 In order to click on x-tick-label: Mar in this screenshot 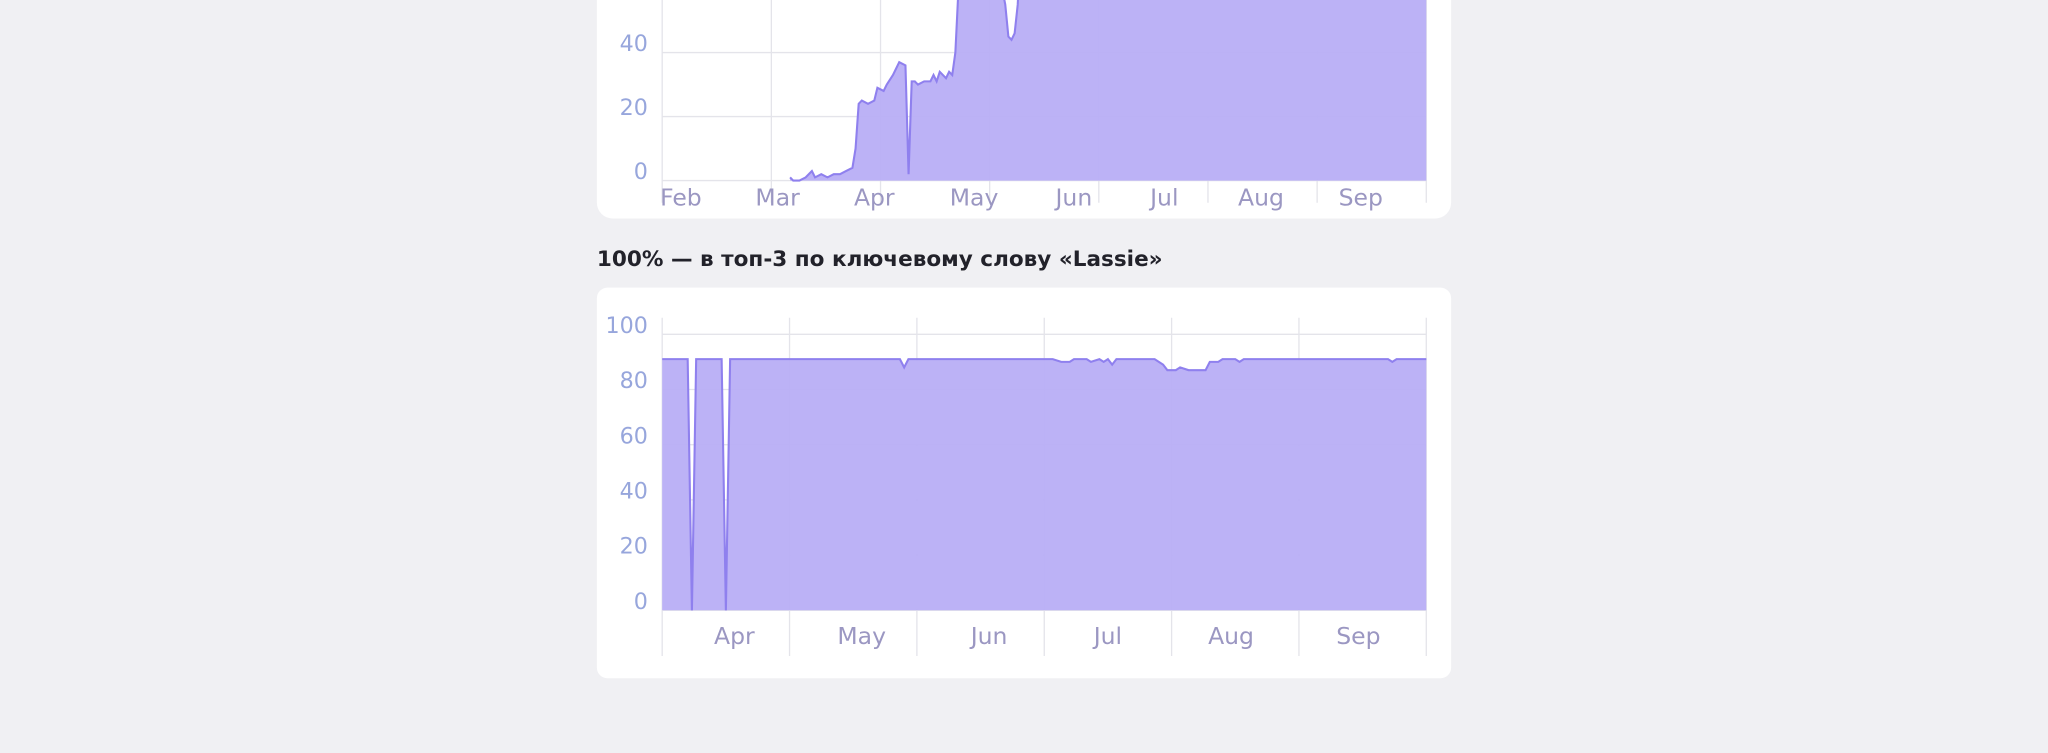, I will do `click(777, 197)`.